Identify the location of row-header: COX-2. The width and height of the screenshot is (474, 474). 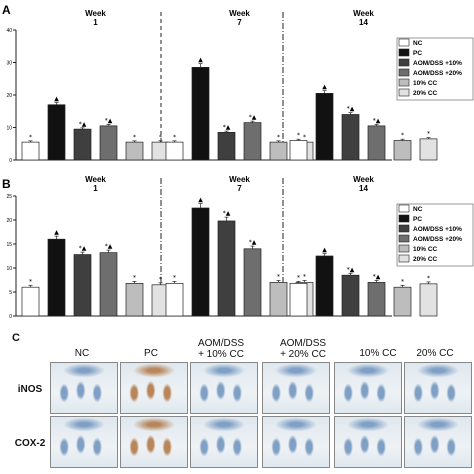
(30, 443).